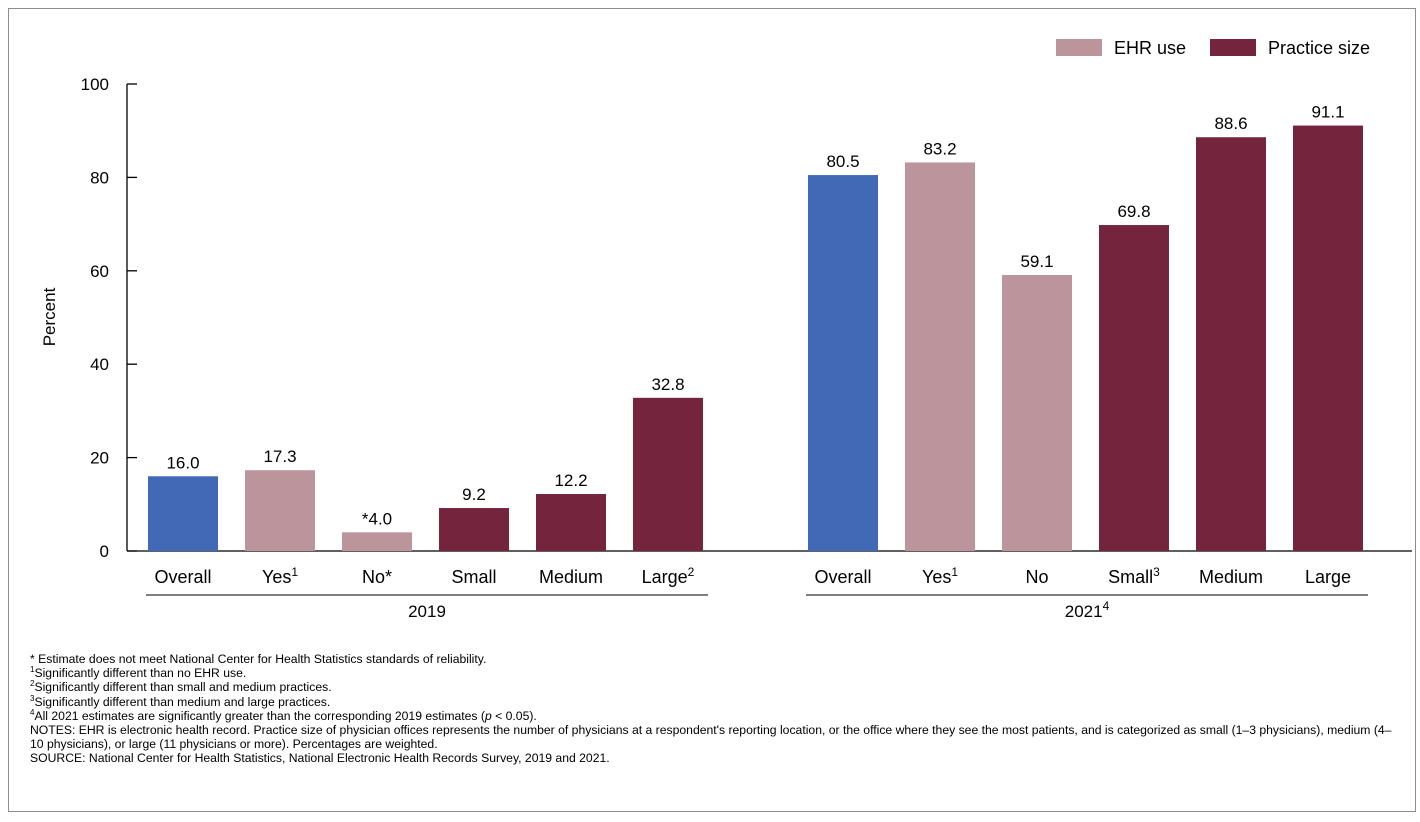 This screenshot has height=822, width=1420. Describe the element at coordinates (1133, 211) in the screenshot. I see `bar-2021-small-value-label: 69.8` at that location.